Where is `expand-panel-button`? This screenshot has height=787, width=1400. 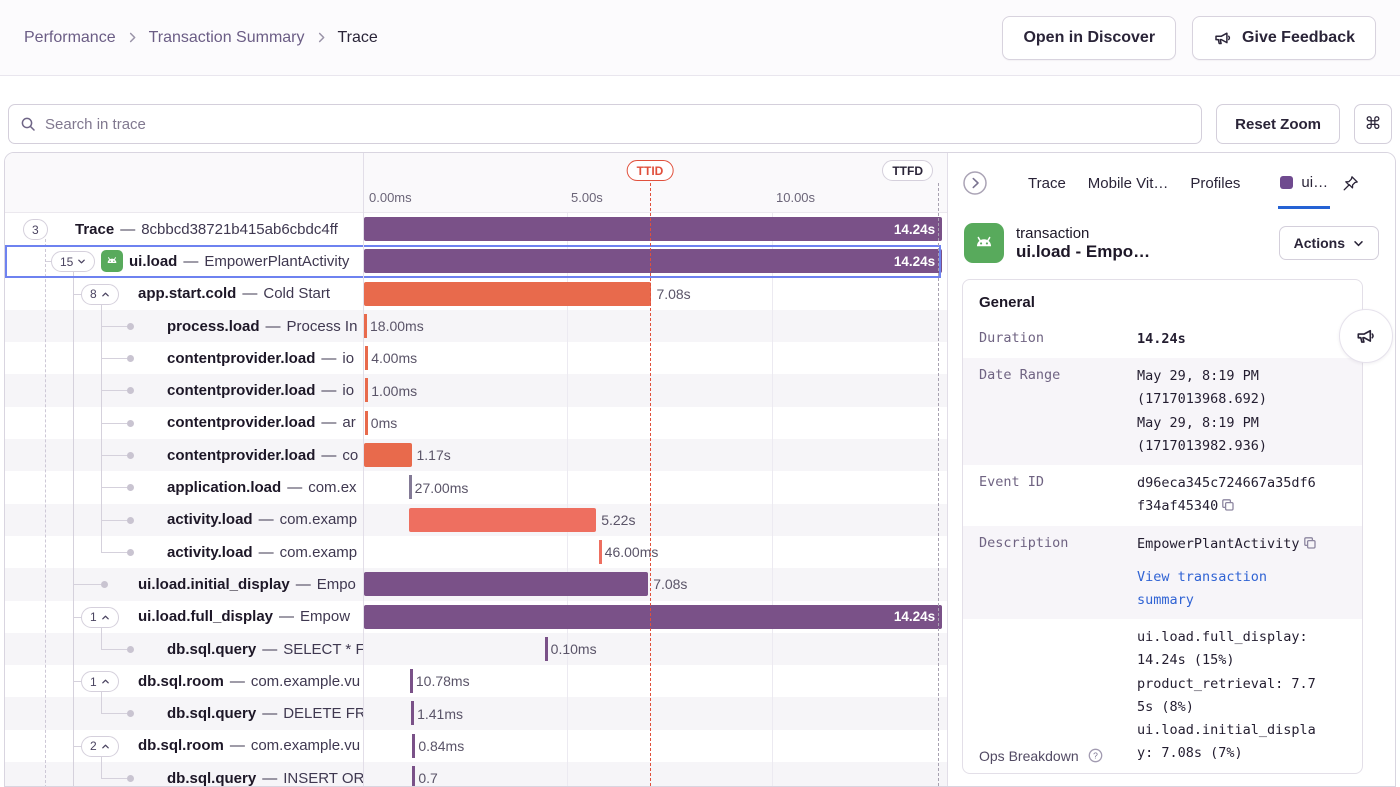 expand-panel-button is located at coordinates (975, 183).